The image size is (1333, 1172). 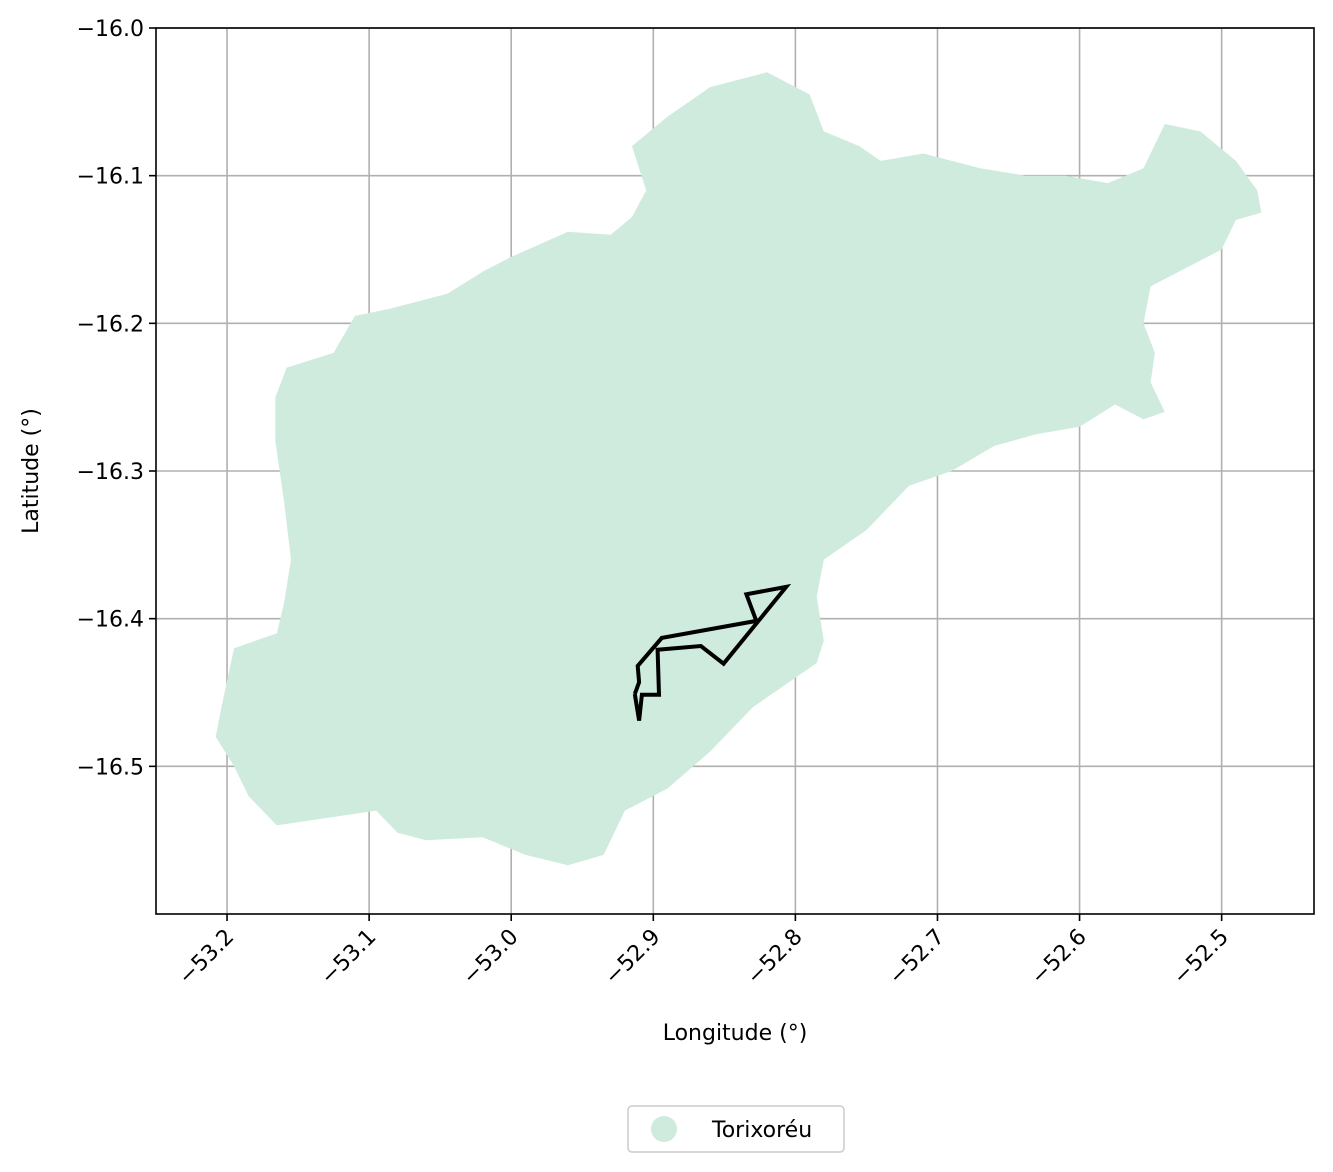 What do you see at coordinates (110, 620) in the screenshot?
I see `y-tick-label-4: −16.4` at bounding box center [110, 620].